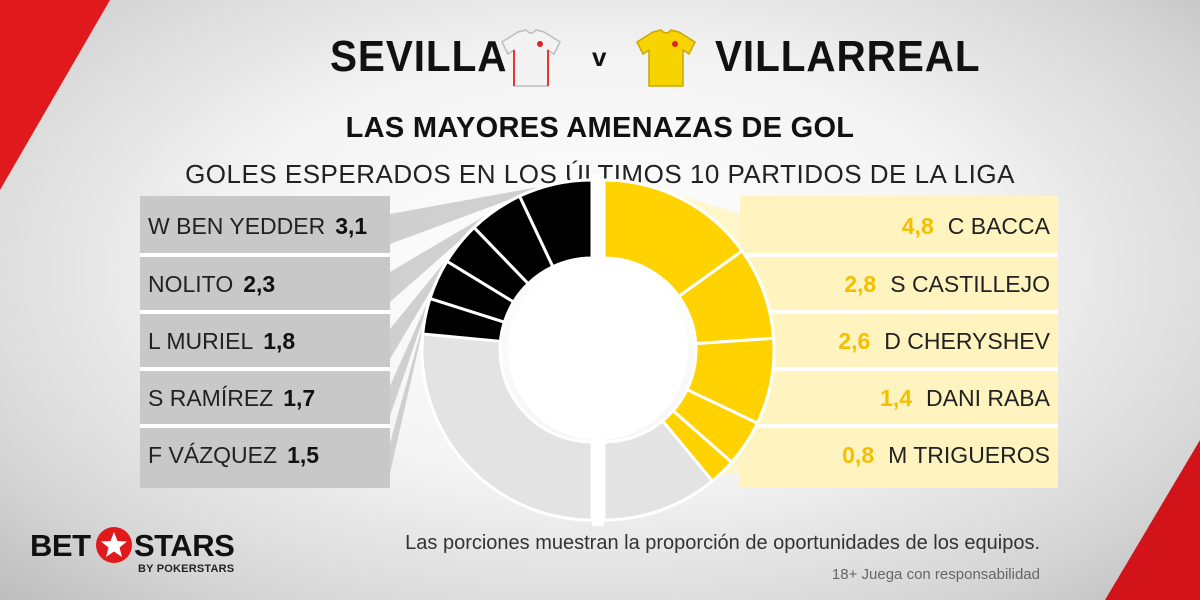 The height and width of the screenshot is (600, 1200). I want to click on away-team-name: VILLARREAL, so click(848, 56).